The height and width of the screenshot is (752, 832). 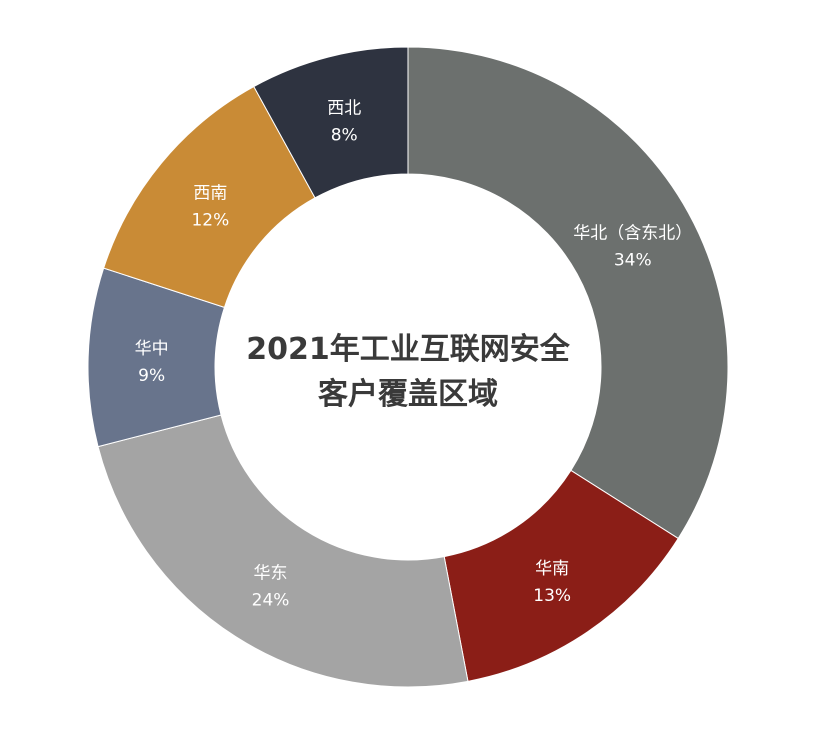 I want to click on slice-name-label-3: 华中, so click(x=152, y=349).